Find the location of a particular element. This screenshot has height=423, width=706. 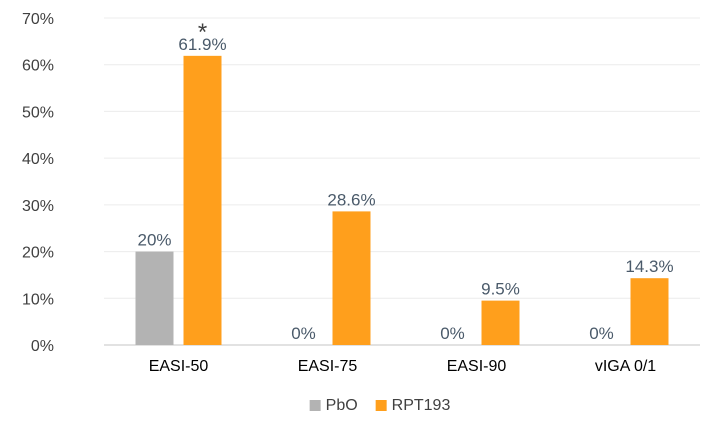

data-label: 9.5% is located at coordinates (500, 289).